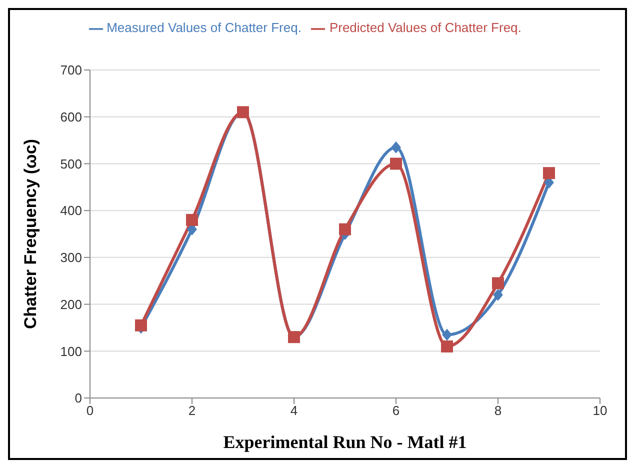 This screenshot has height=468, width=635. Describe the element at coordinates (71, 116) in the screenshot. I see `y-tick-label: 600` at that location.